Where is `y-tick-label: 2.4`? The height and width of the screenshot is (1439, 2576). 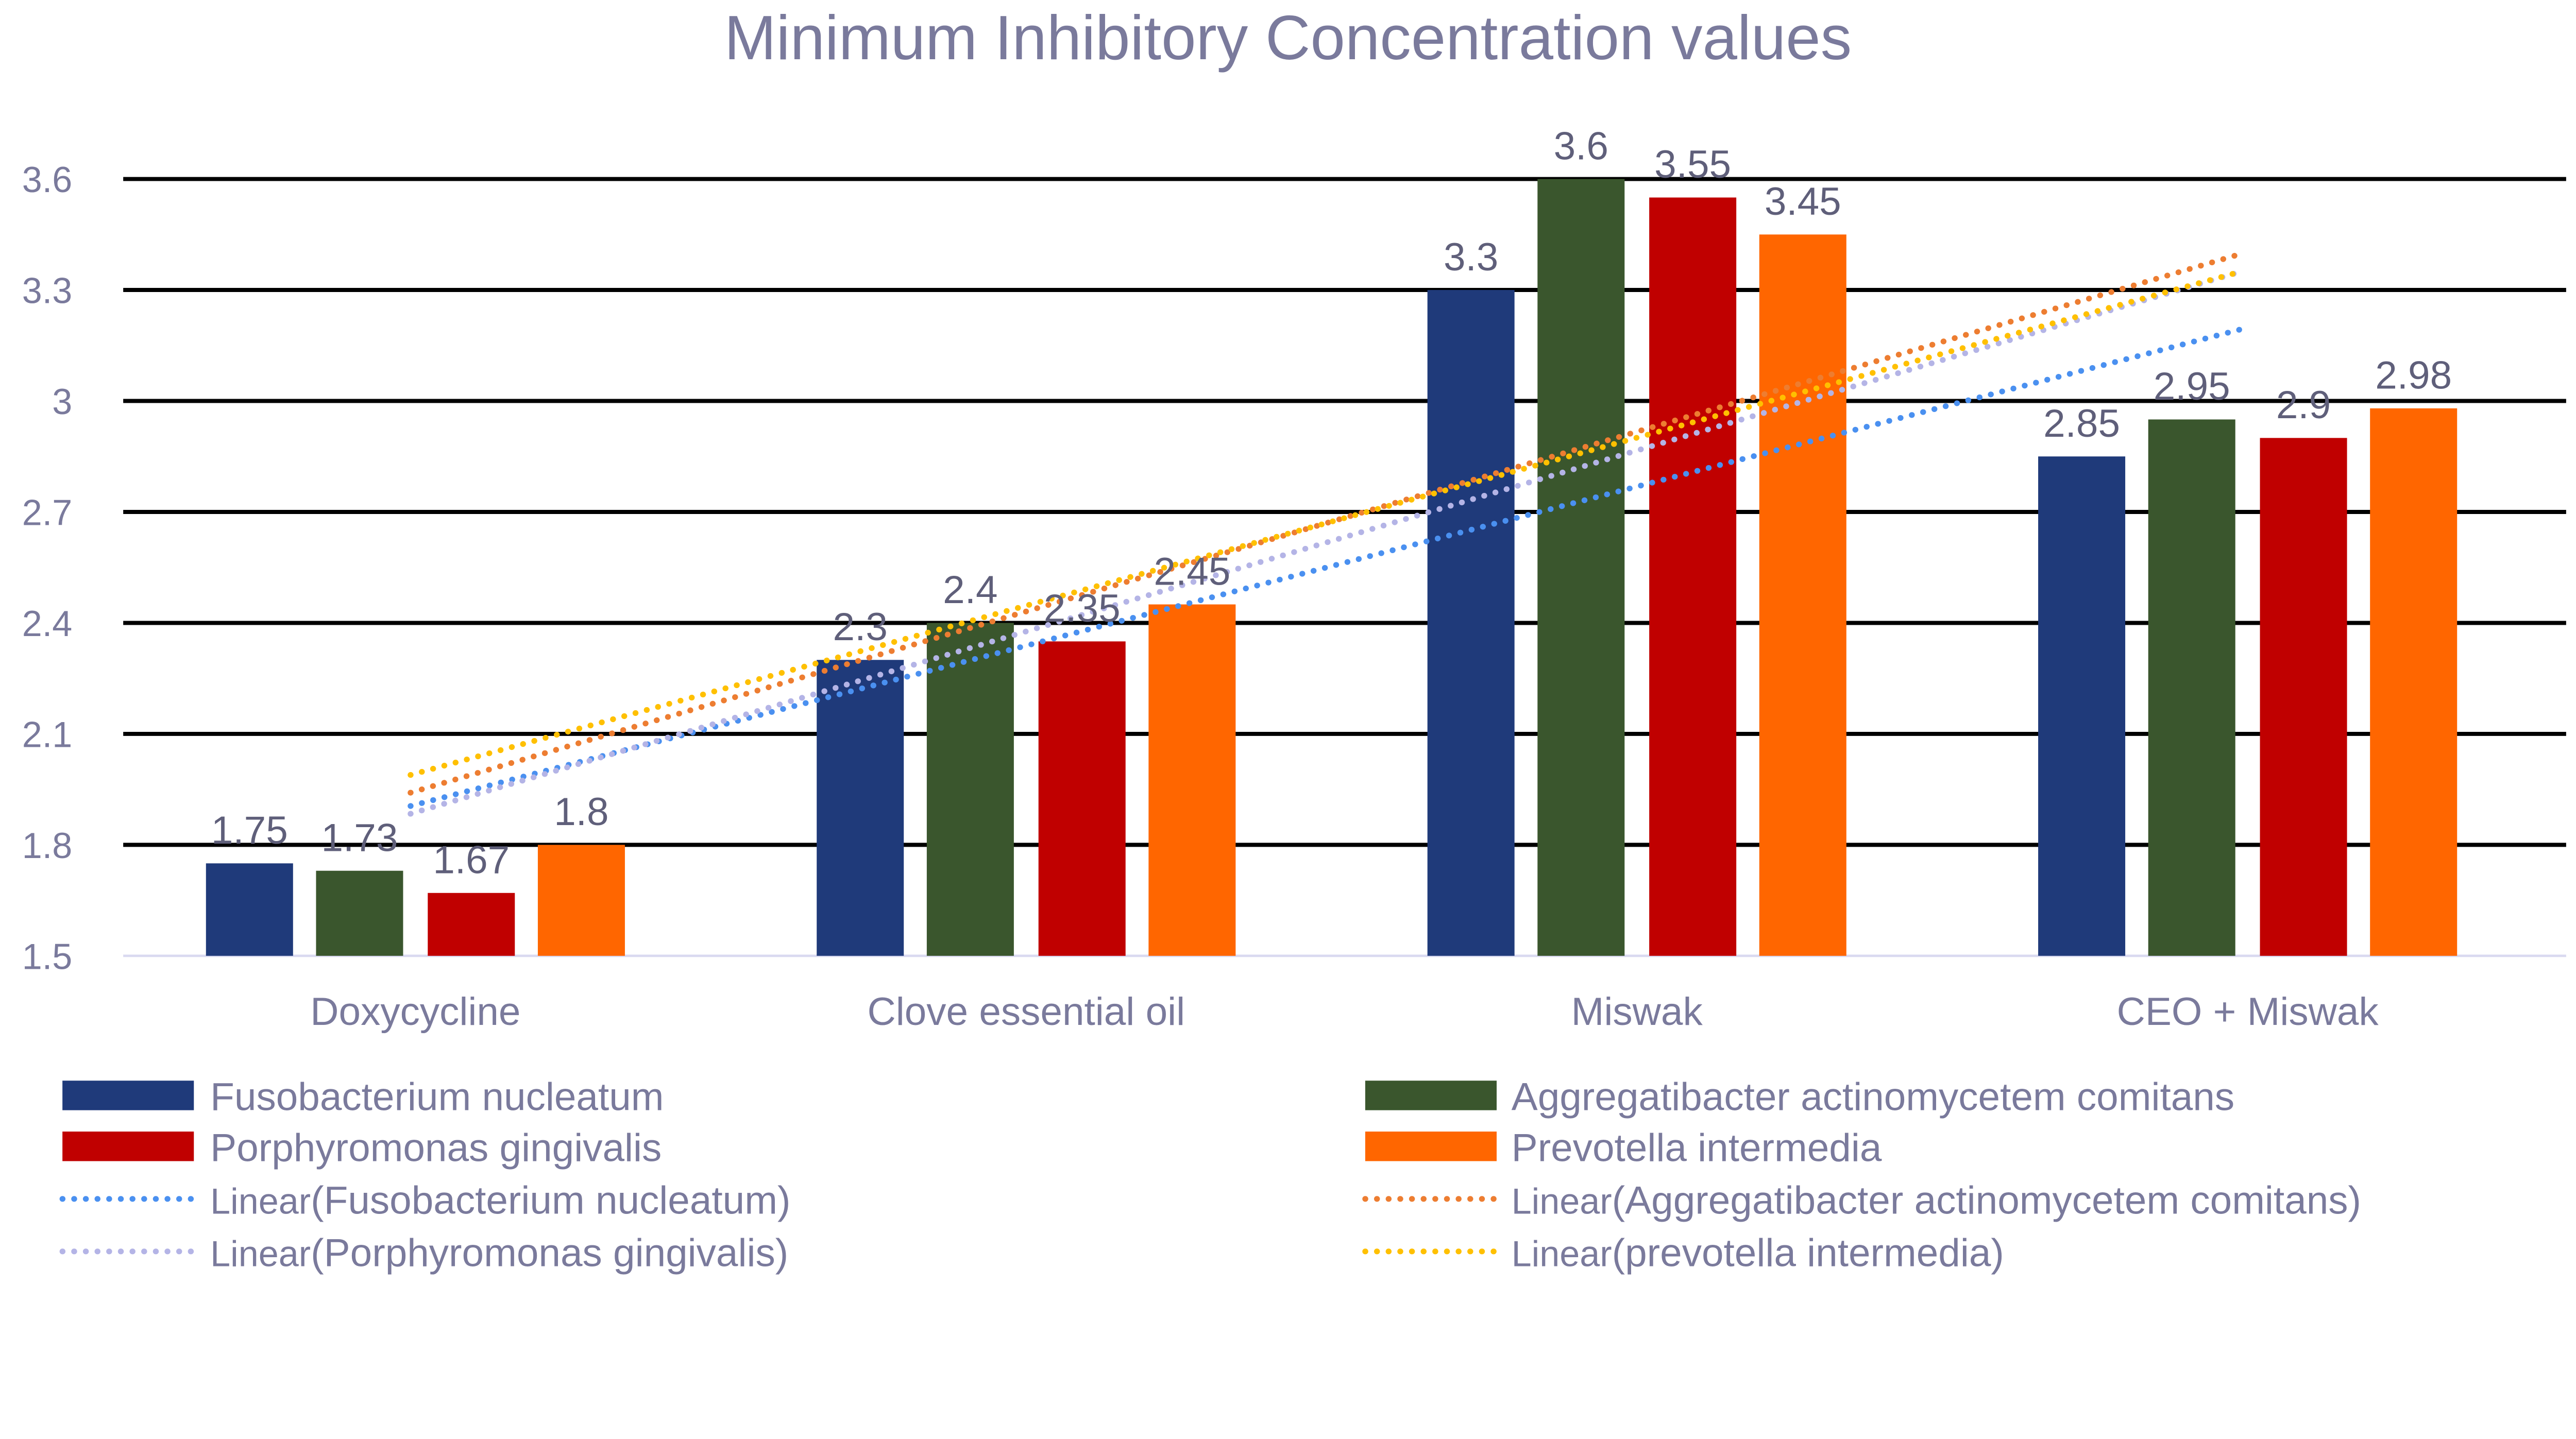
y-tick-label: 2.4 is located at coordinates (47, 624).